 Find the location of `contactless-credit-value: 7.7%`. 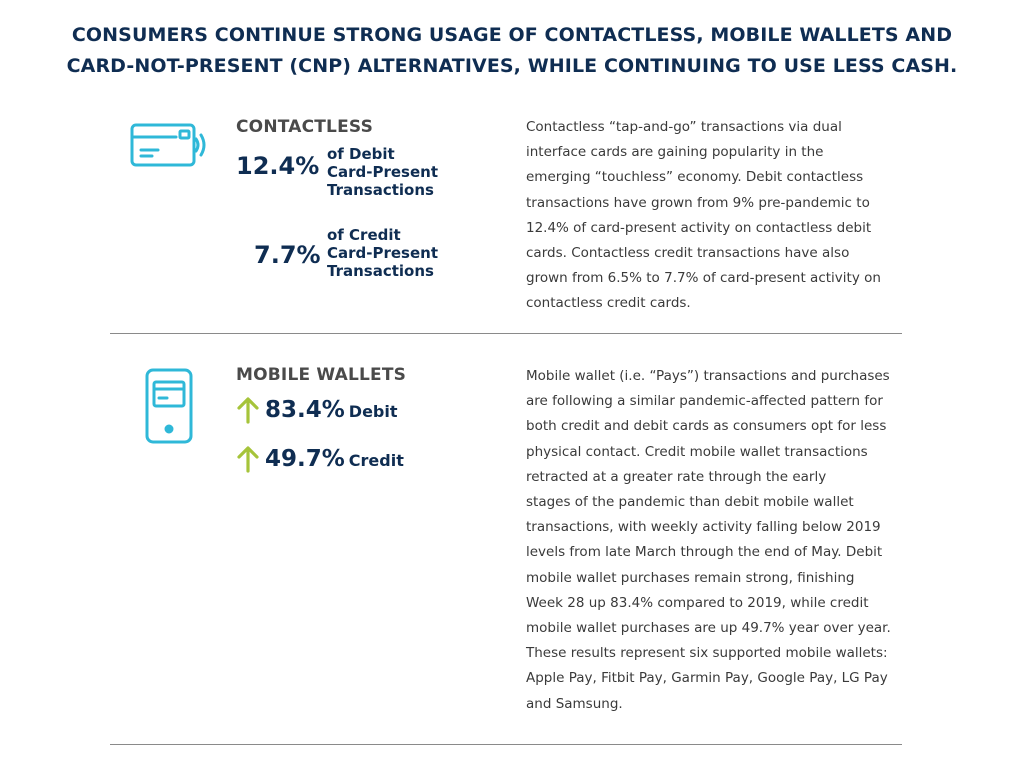

contactless-credit-value: 7.7% is located at coordinates (287, 255).